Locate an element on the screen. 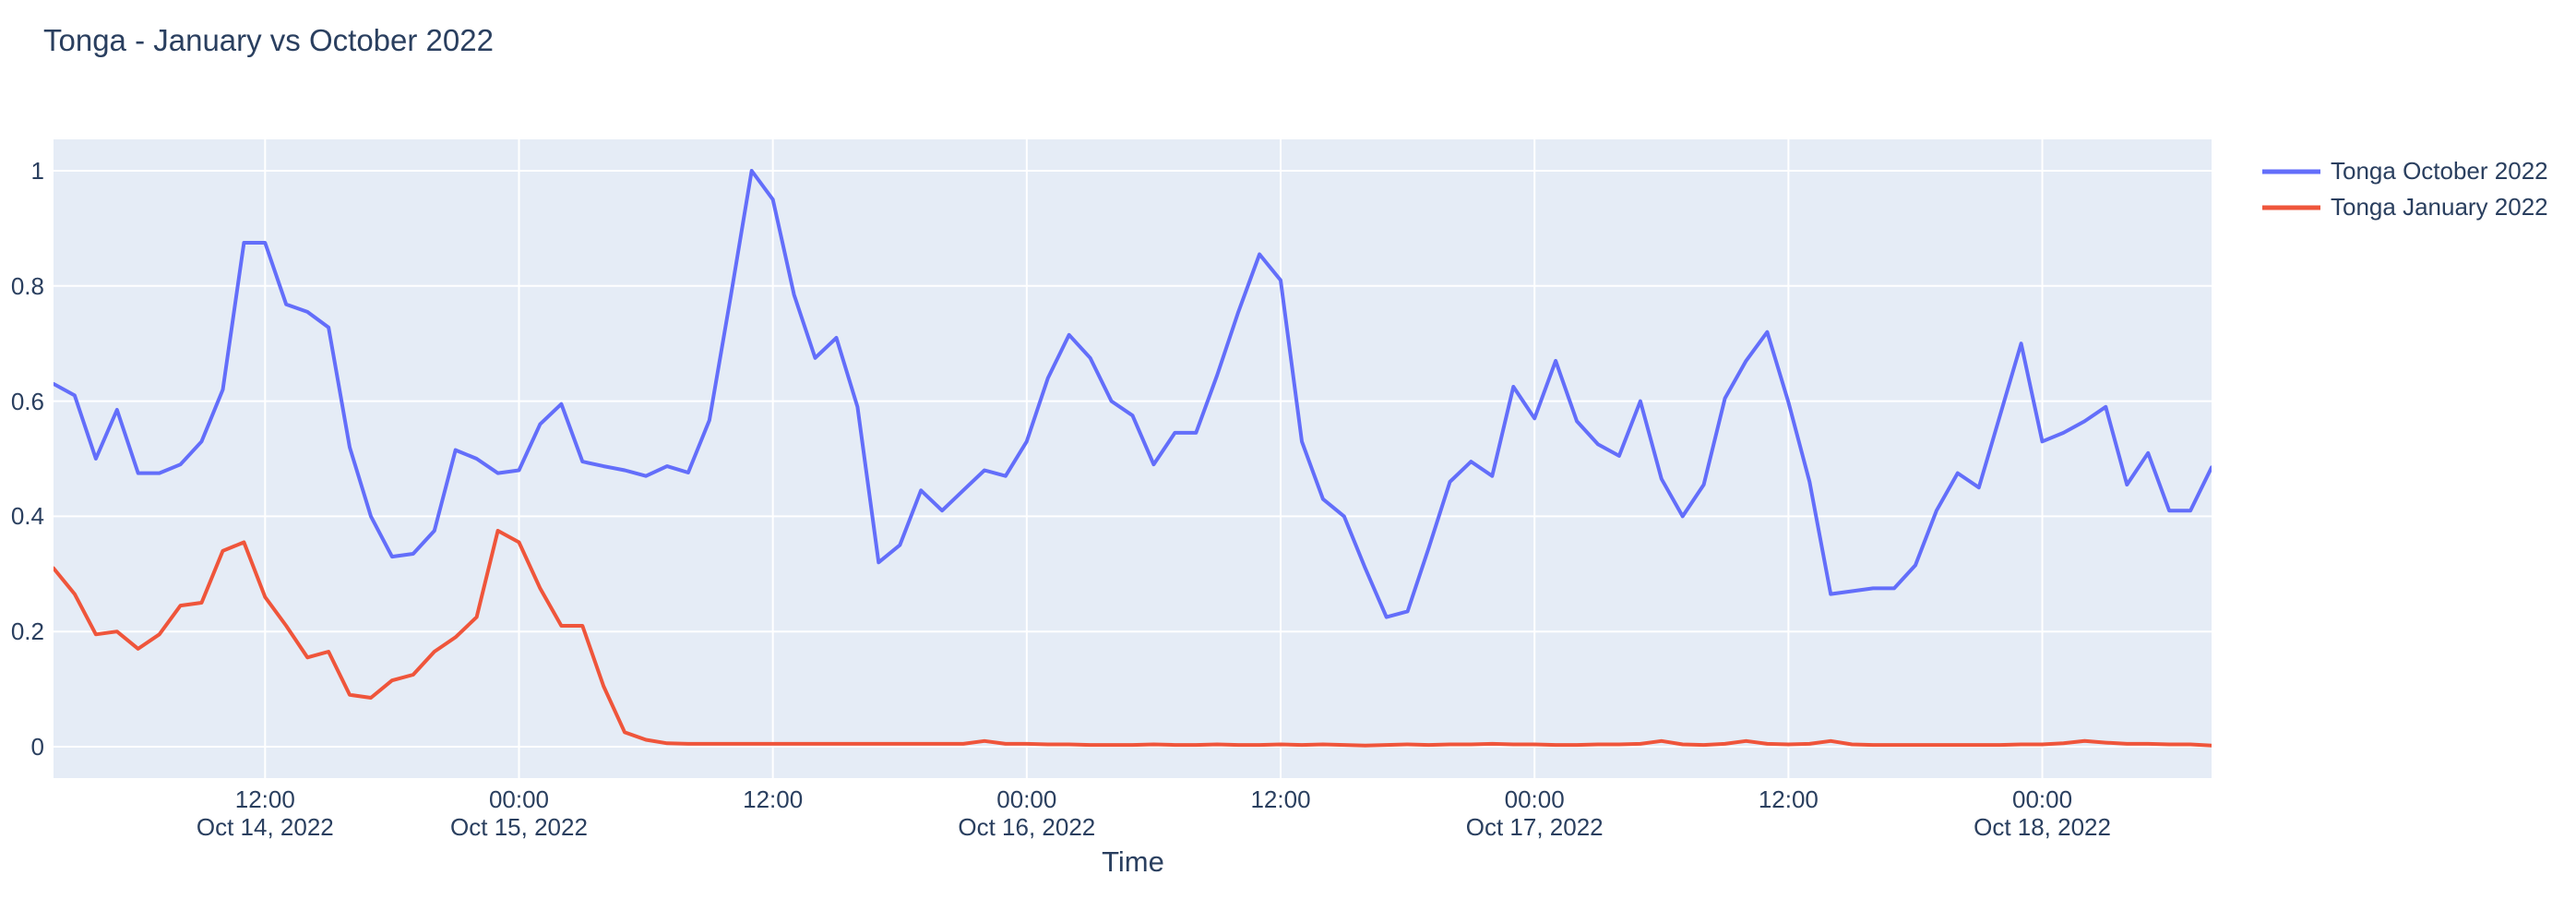 This screenshot has width=2576, height=899. legend-line-october-icon is located at coordinates (2291, 171).